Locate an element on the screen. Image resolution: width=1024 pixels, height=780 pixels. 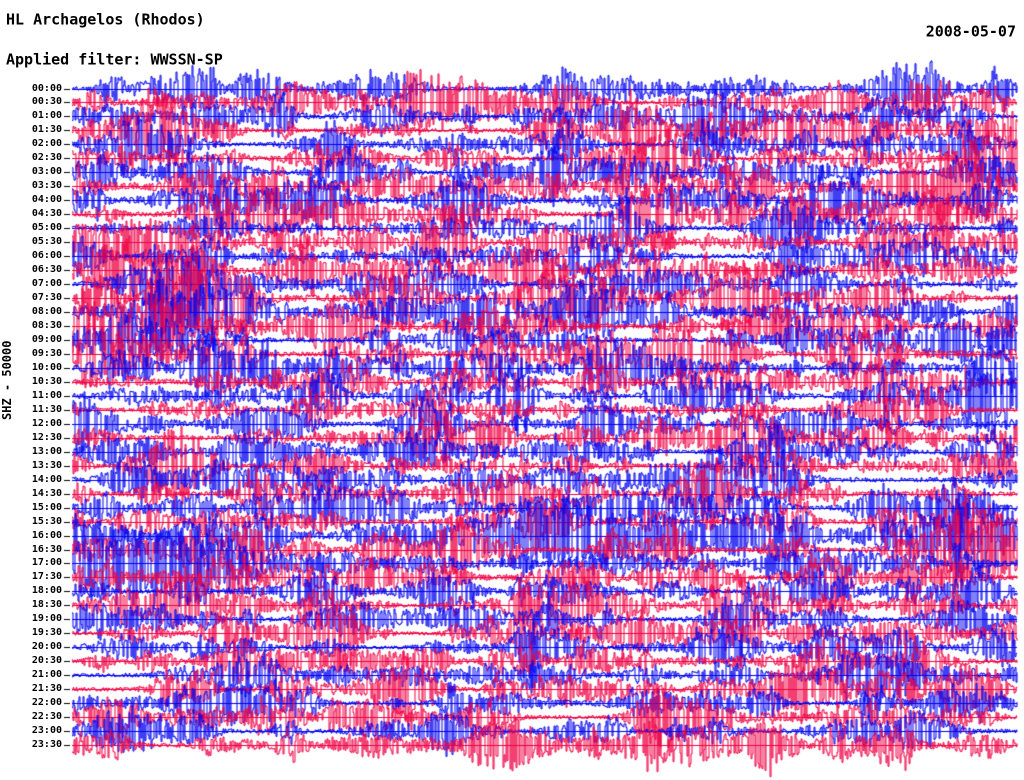
time-tick-label: 09:00 is located at coordinates (46, 339).